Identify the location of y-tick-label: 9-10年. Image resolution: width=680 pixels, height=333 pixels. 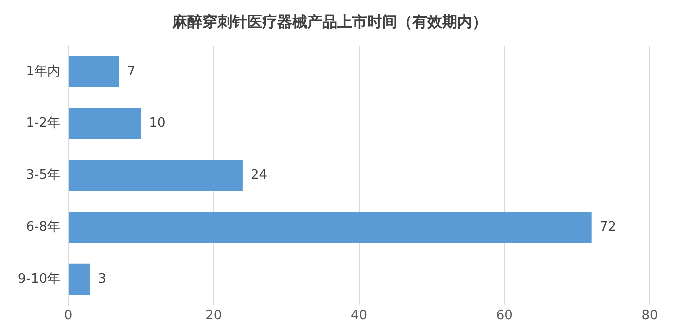
(39, 279).